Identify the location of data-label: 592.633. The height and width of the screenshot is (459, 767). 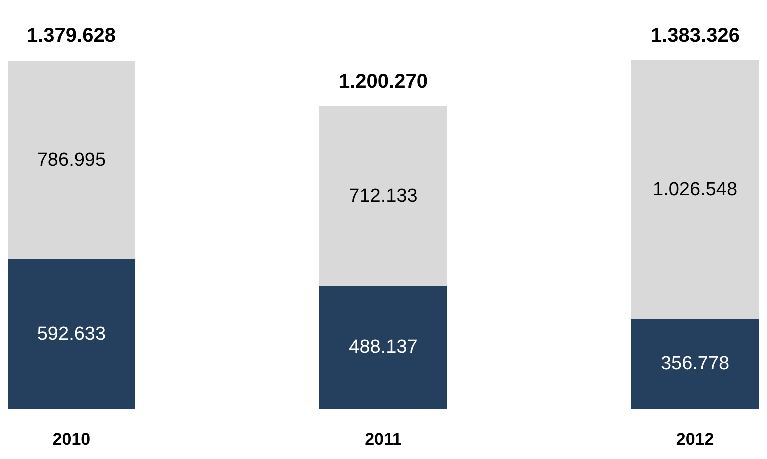
(71, 334).